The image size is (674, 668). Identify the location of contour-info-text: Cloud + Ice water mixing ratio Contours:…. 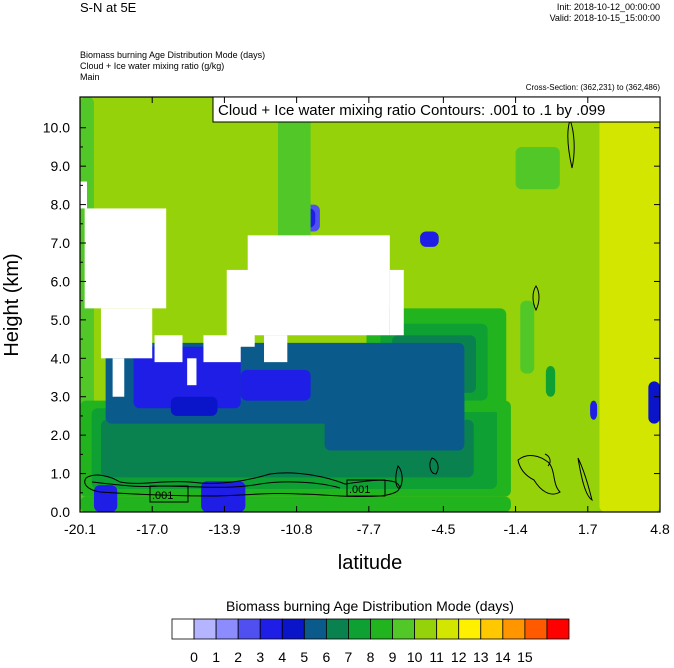
(411, 110).